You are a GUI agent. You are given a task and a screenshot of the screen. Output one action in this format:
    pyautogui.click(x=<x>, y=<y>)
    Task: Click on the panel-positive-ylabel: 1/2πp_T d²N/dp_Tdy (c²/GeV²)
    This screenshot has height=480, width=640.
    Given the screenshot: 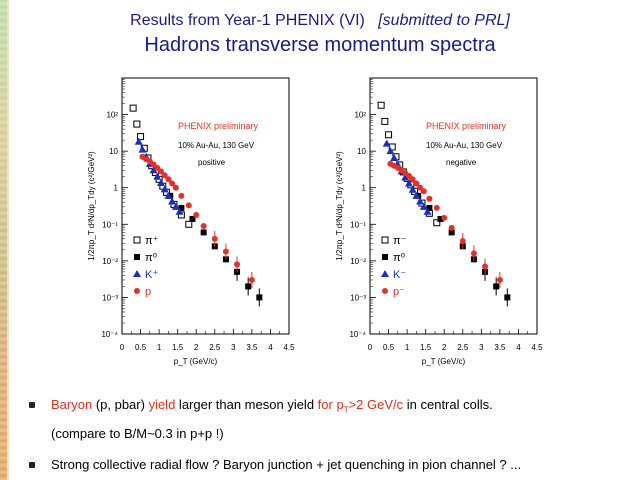 What is the action you would take?
    pyautogui.click(x=91, y=206)
    